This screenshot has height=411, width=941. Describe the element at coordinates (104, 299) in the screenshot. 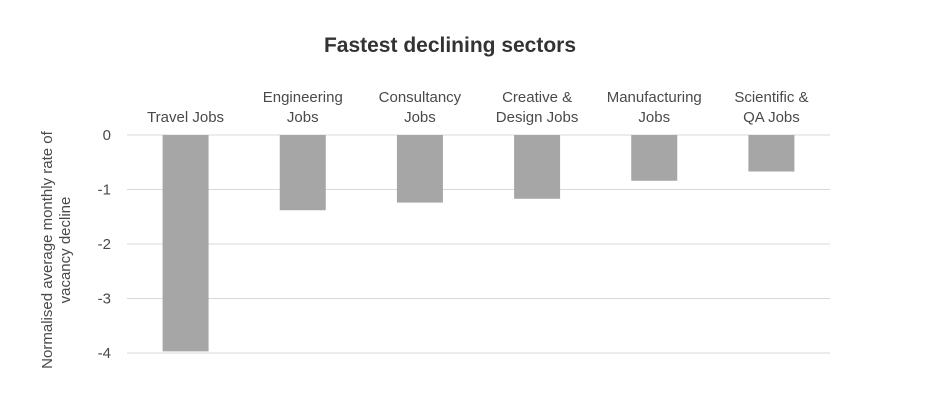

I see `y-tick-label: -3` at that location.